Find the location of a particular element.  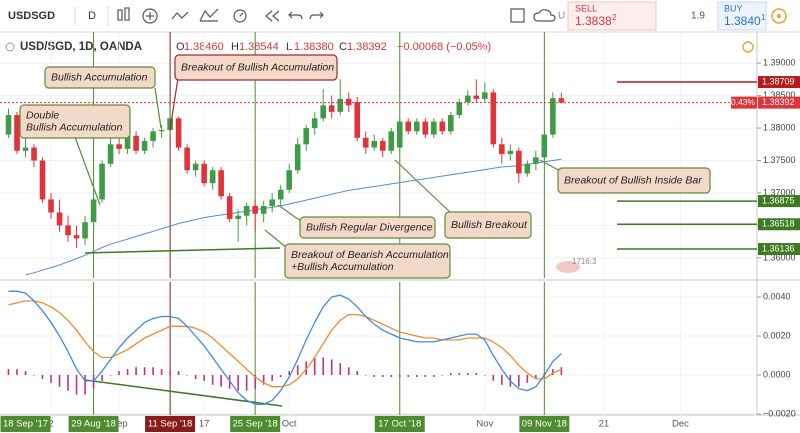

replay-icon is located at coordinates (272, 16).